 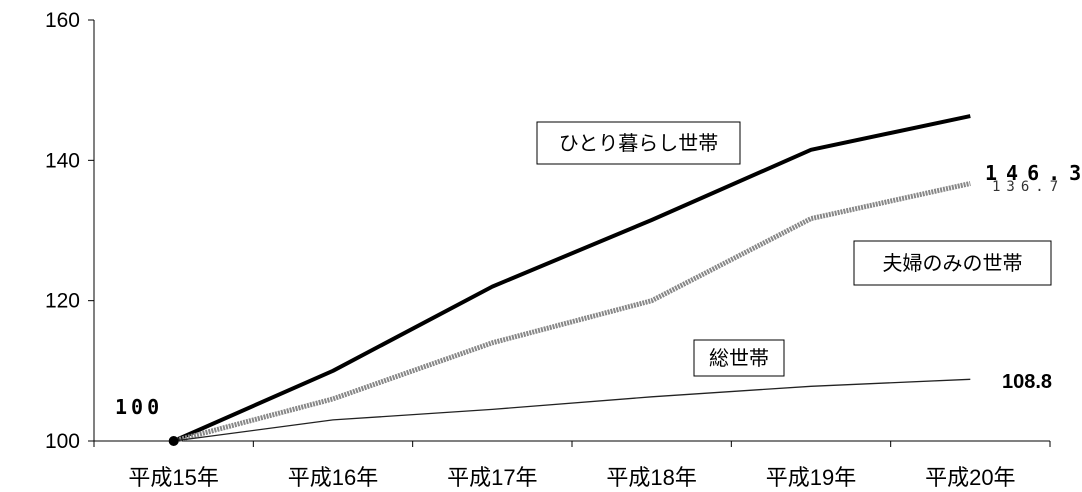 I want to click on data-label: 146.3, so click(x=1033, y=173).